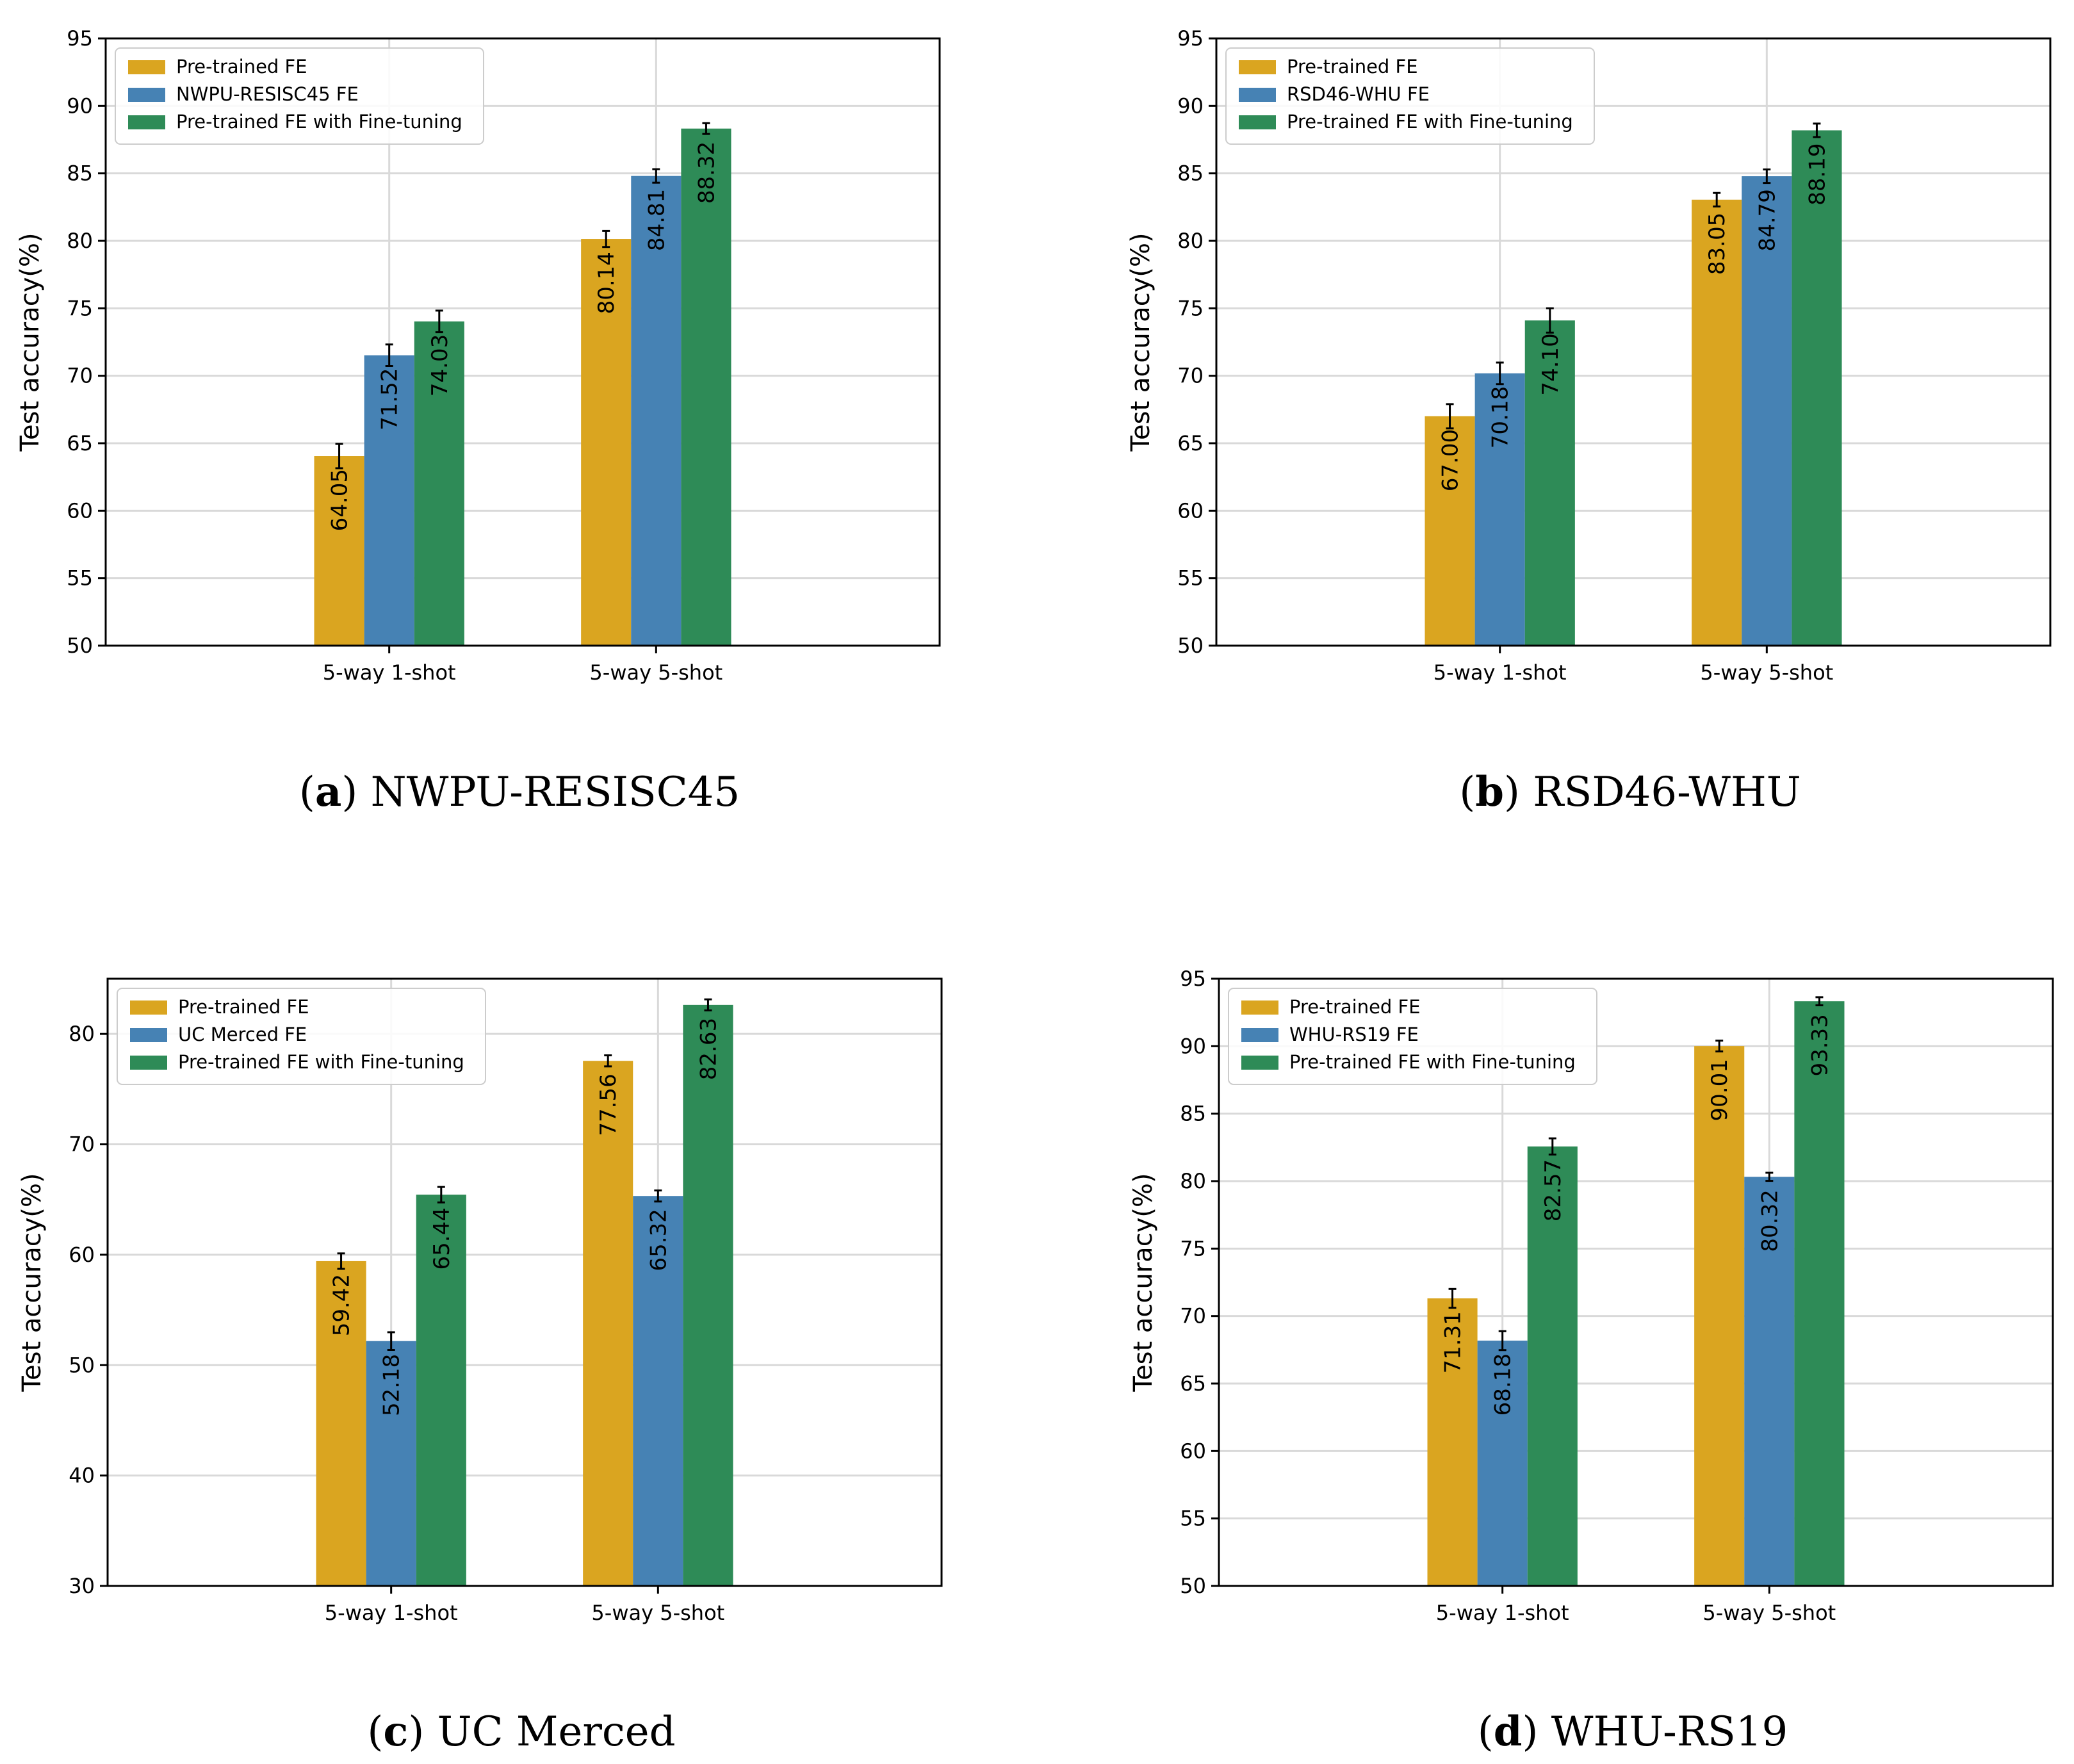 The width and height of the screenshot is (2074, 1764). Describe the element at coordinates (80, 443) in the screenshot. I see `y-tick-label: 65` at that location.